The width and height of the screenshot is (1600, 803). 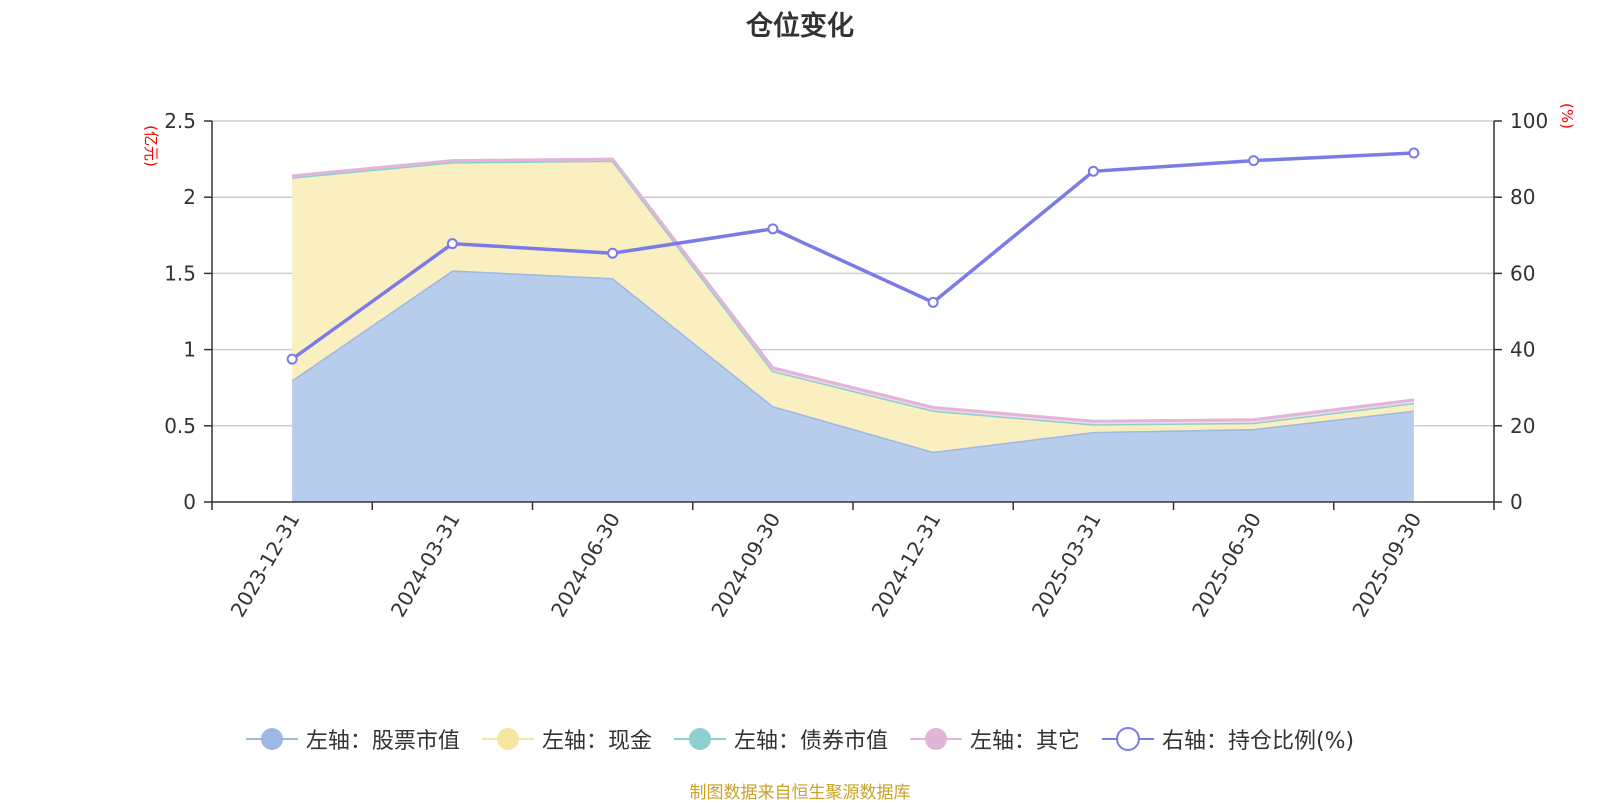 I want to click on right-tick-label: 20, so click(x=1522, y=426).